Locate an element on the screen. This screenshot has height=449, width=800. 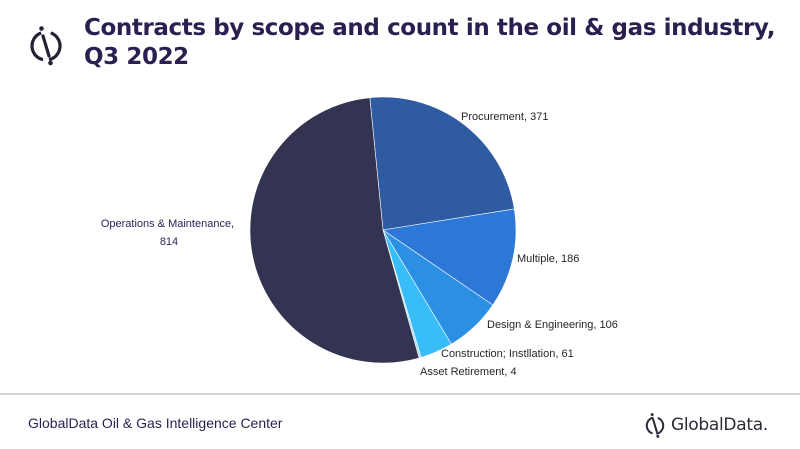
label-construction-installation: Construction; Instllation, 61 is located at coordinates (507, 354).